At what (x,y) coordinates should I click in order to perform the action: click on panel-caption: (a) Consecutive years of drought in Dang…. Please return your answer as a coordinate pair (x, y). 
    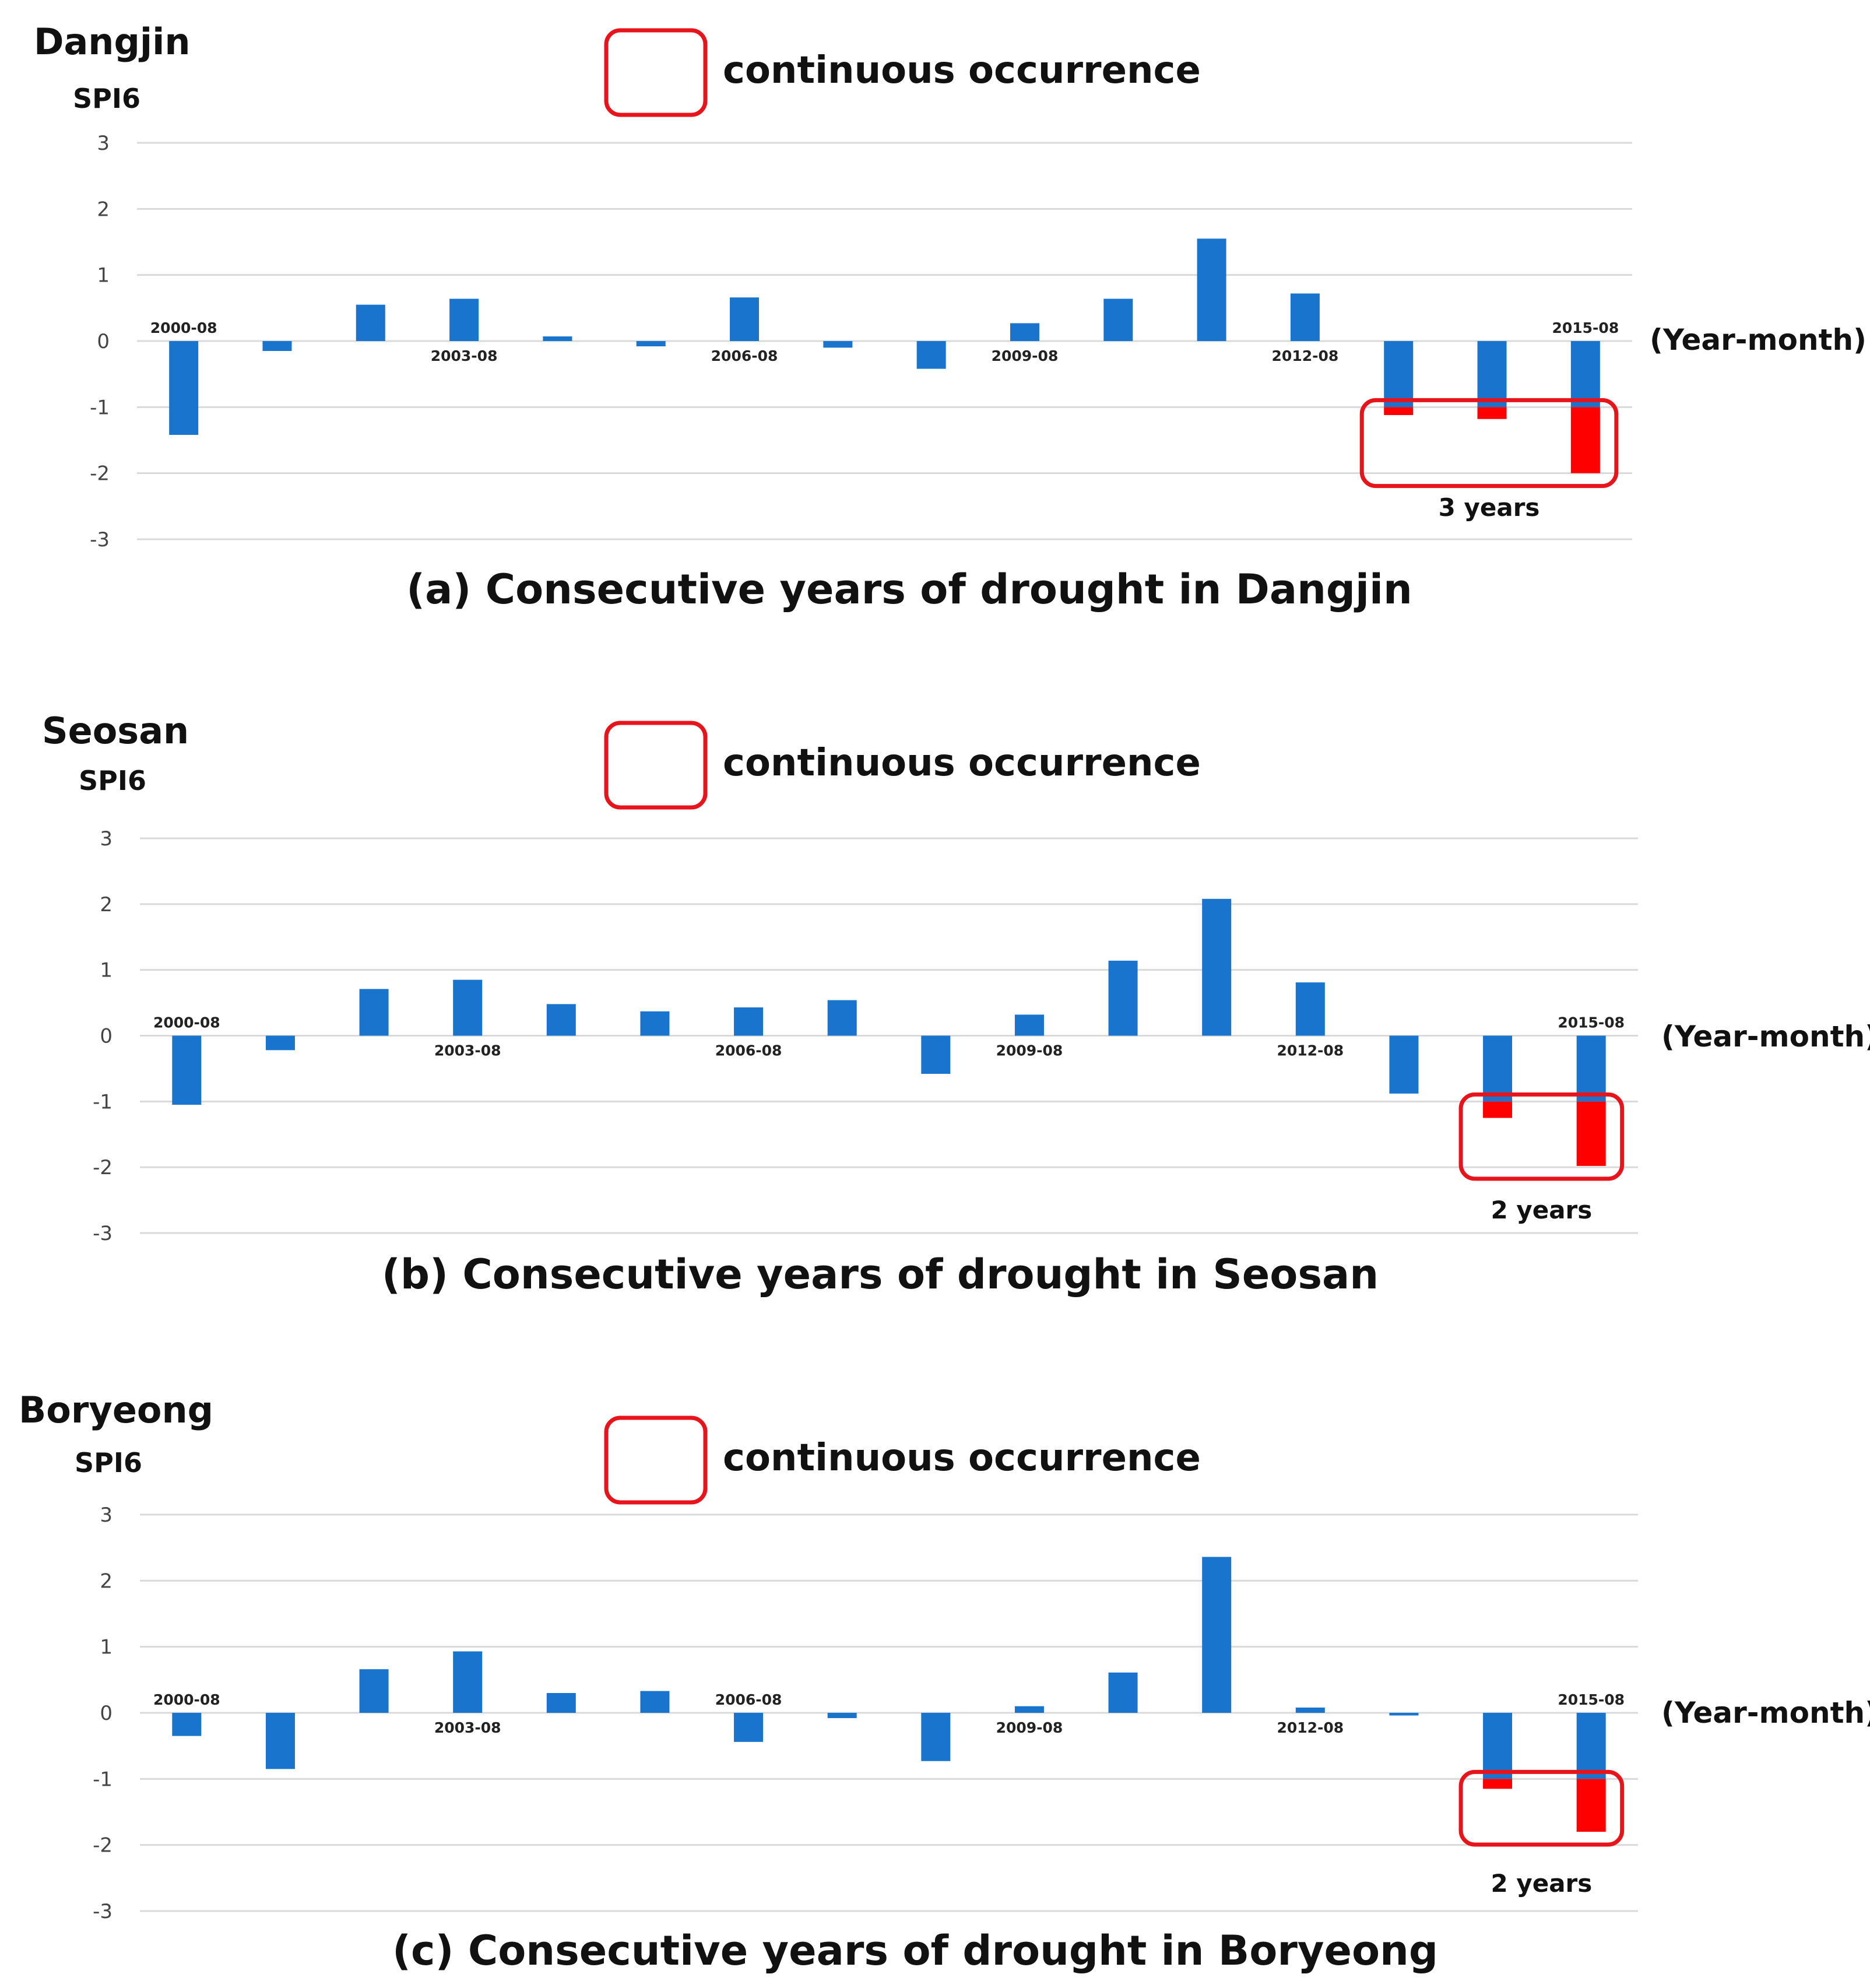
    Looking at the image, I should click on (909, 589).